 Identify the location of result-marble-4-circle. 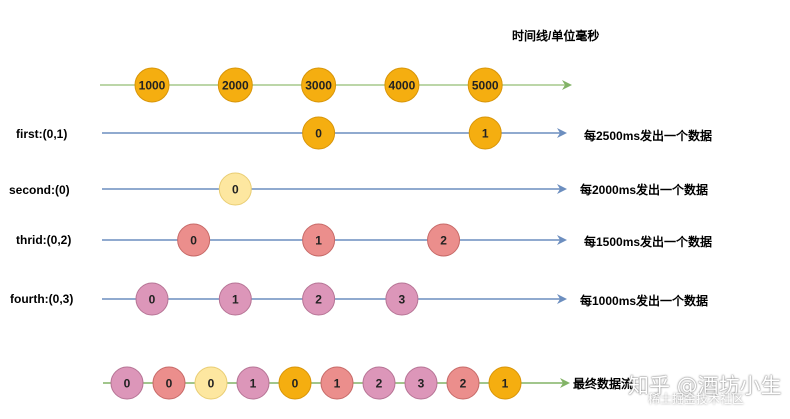
(295, 383).